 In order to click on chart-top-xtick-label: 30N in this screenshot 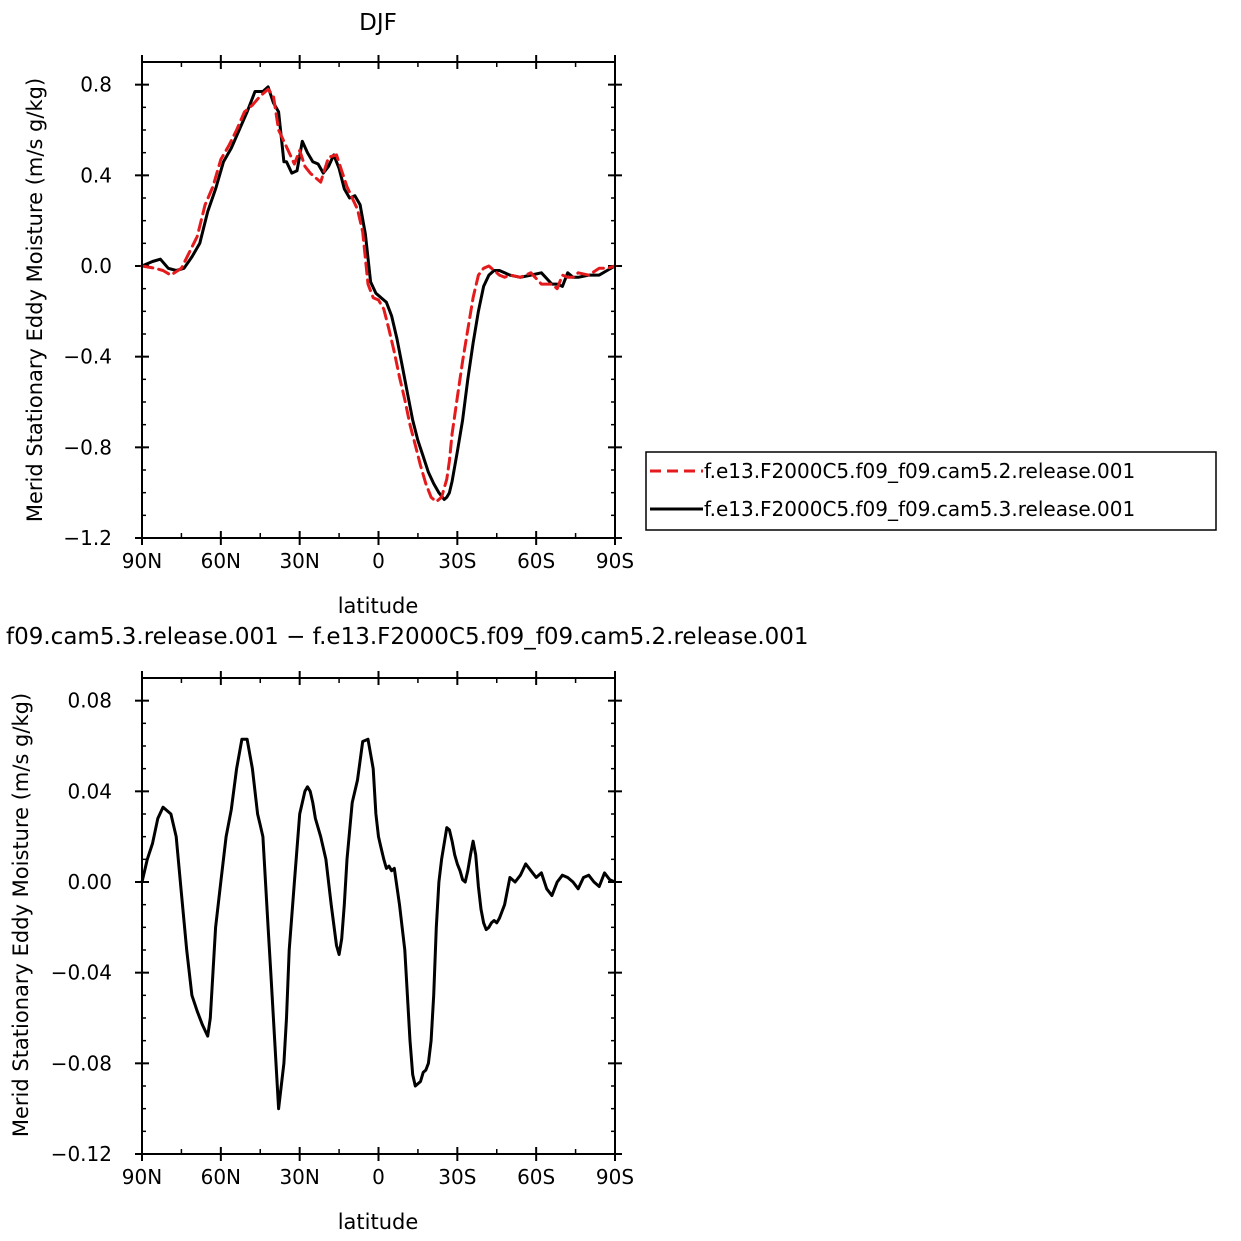, I will do `click(299, 561)`.